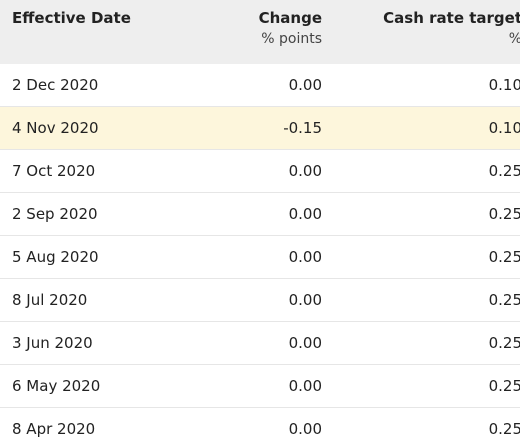 This screenshot has height=440, width=520. What do you see at coordinates (291, 39) in the screenshot?
I see `header-change-unit: % points` at bounding box center [291, 39].